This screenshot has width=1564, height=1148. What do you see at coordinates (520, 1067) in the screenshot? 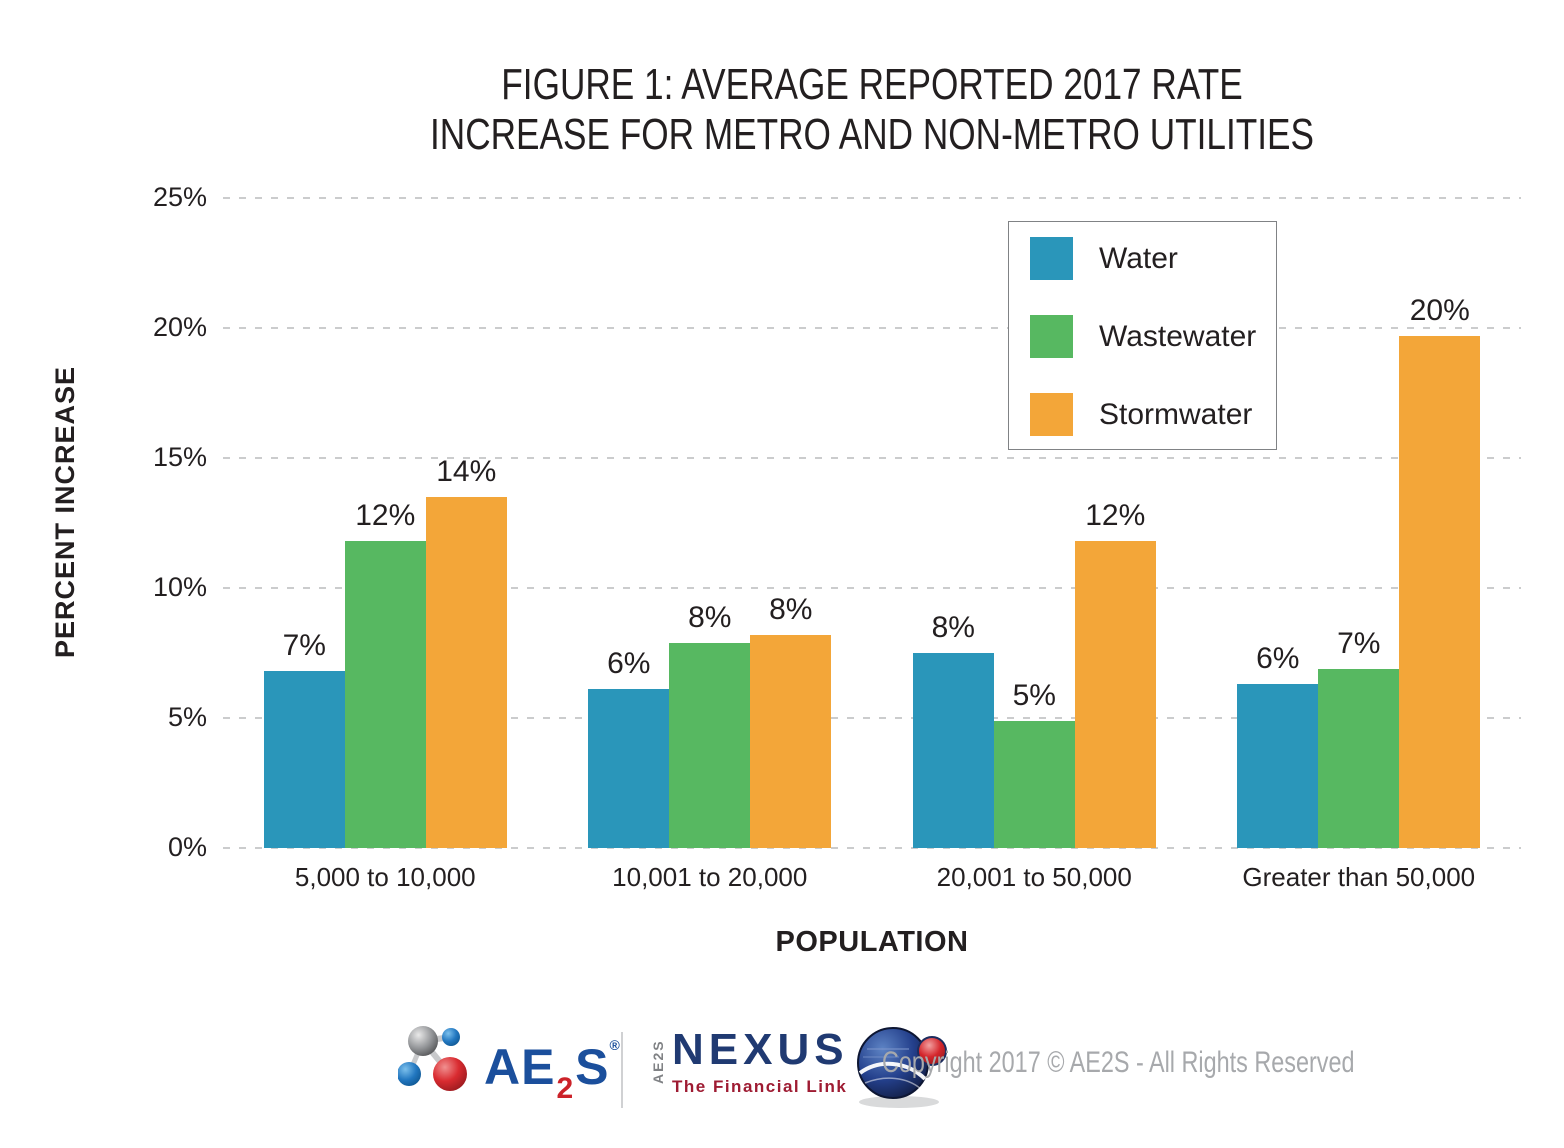
I see `ae2s-wordmark-ae: AE` at bounding box center [520, 1067].